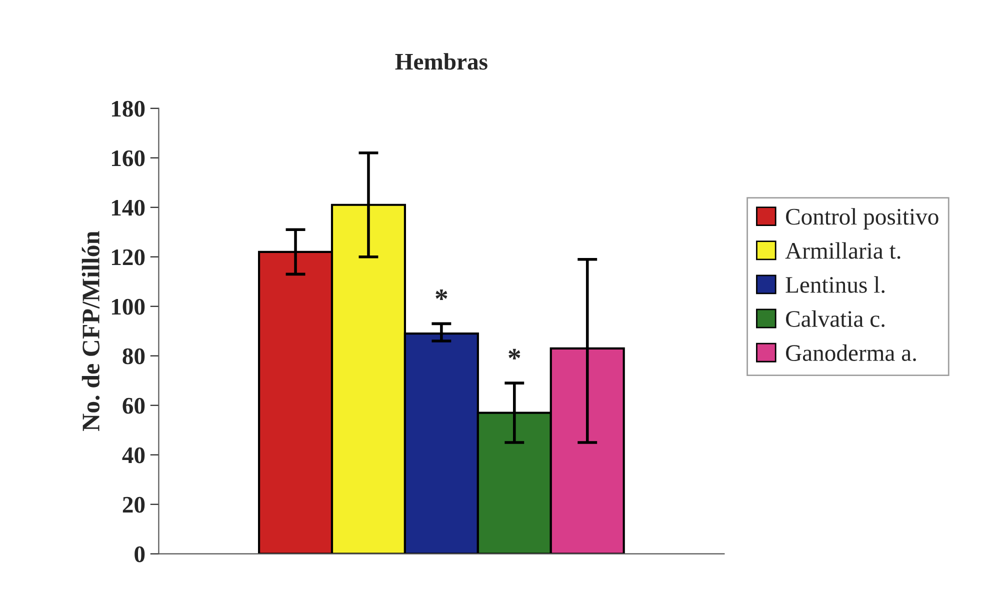  I want to click on chart-title: Hembras, so click(441, 61).